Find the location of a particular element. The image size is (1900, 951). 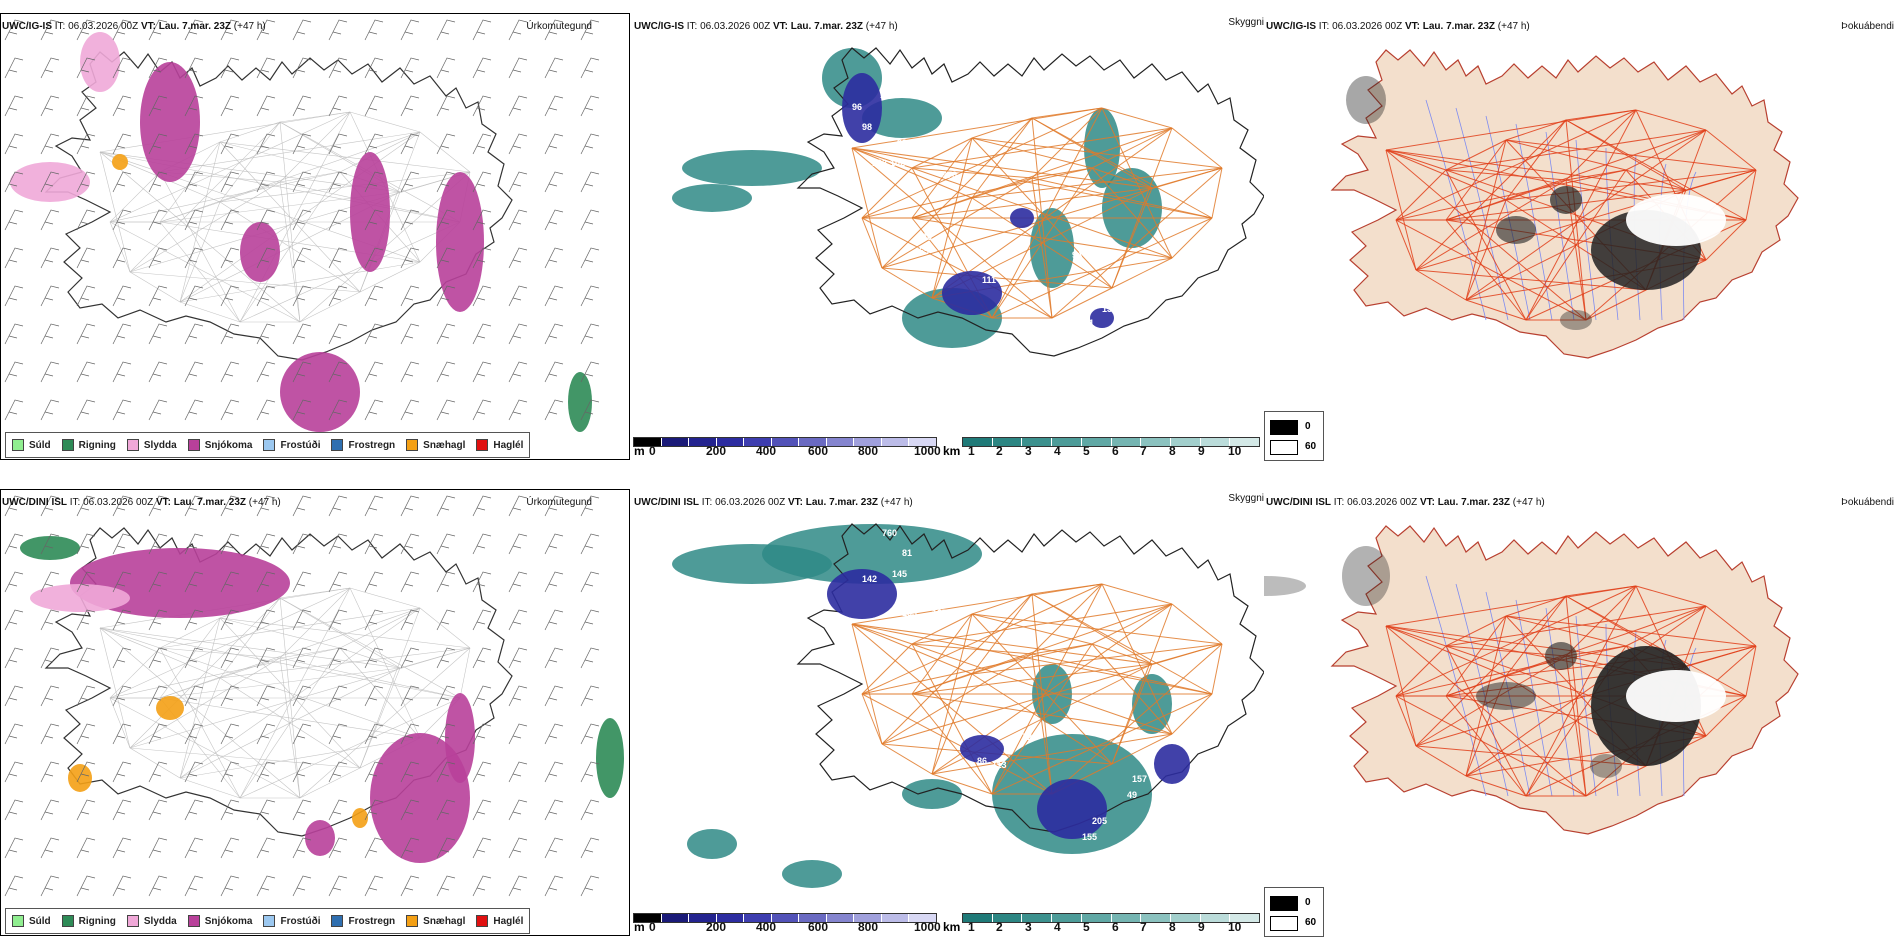

legend-item: Rigning is located at coordinates (88, 921).